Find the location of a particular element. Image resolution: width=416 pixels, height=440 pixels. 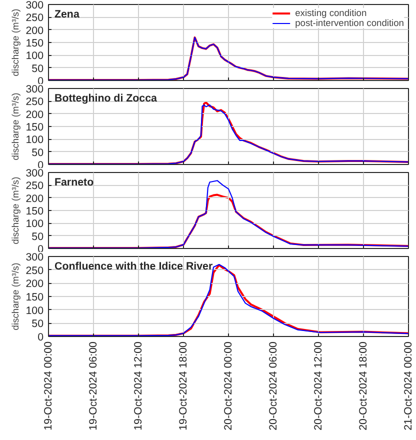

x-tick-label: 20-Oct-2024 00:00 is located at coordinates (228, 385).